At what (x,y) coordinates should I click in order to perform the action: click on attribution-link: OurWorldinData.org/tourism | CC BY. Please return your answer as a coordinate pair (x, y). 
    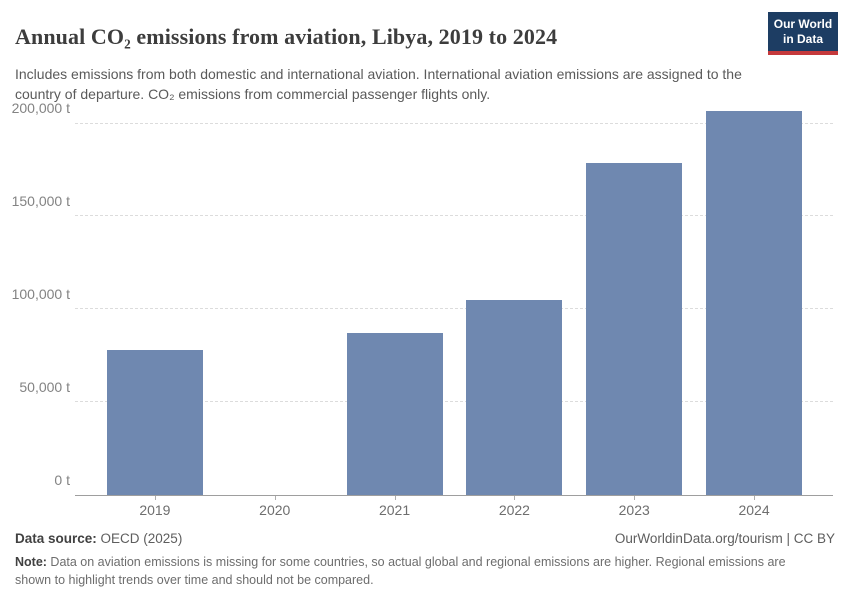
    Looking at the image, I should click on (724, 538).